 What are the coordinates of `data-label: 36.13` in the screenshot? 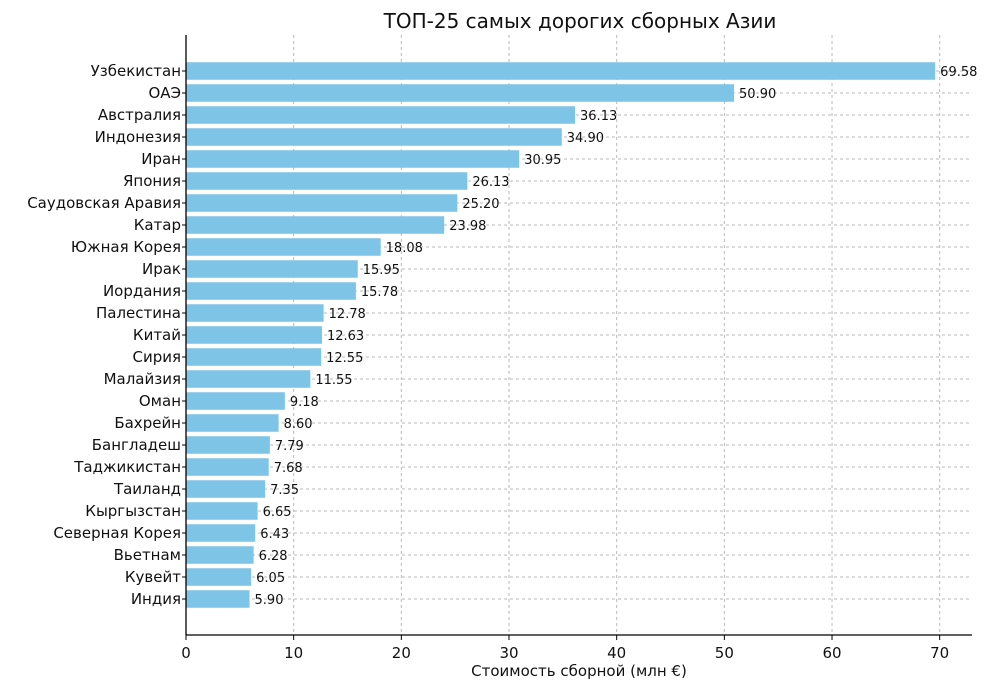 It's located at (598, 116).